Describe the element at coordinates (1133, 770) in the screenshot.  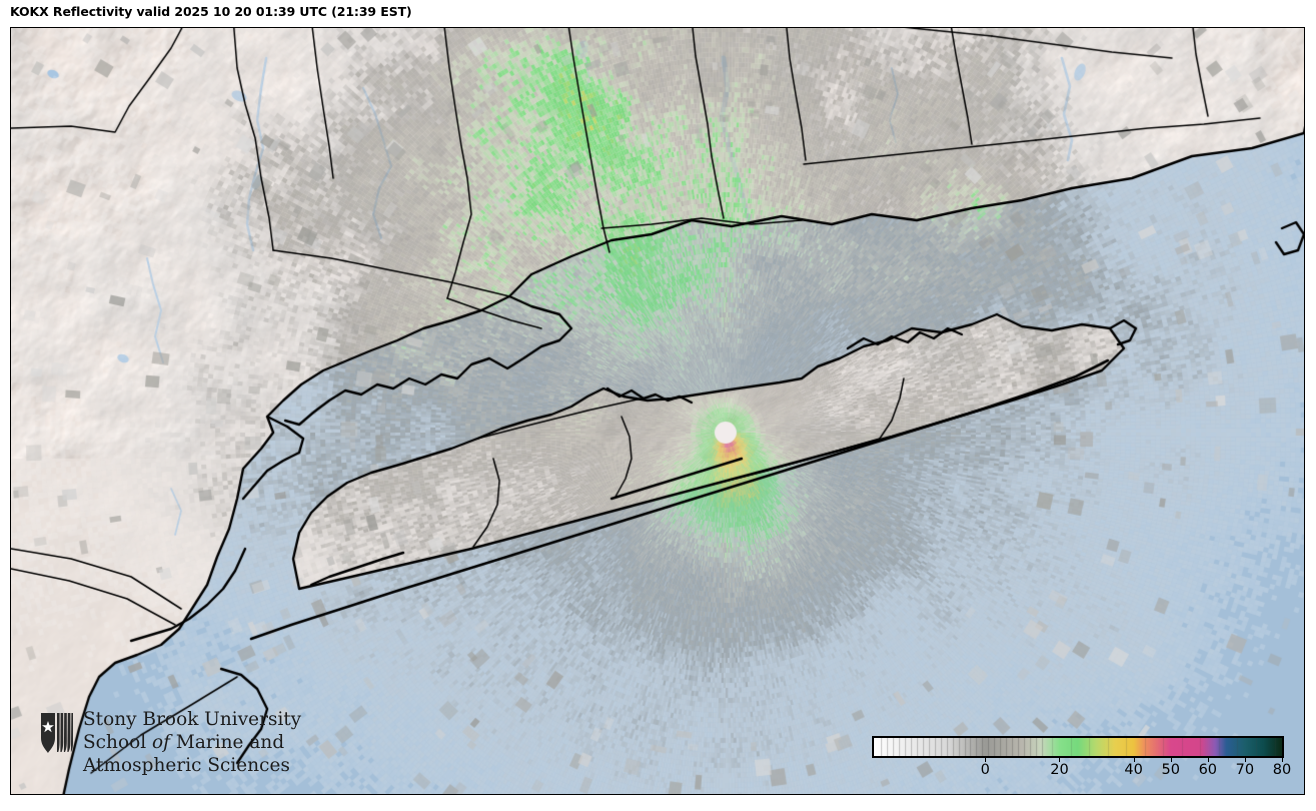
I see `colorbar-tick-label: 40` at that location.